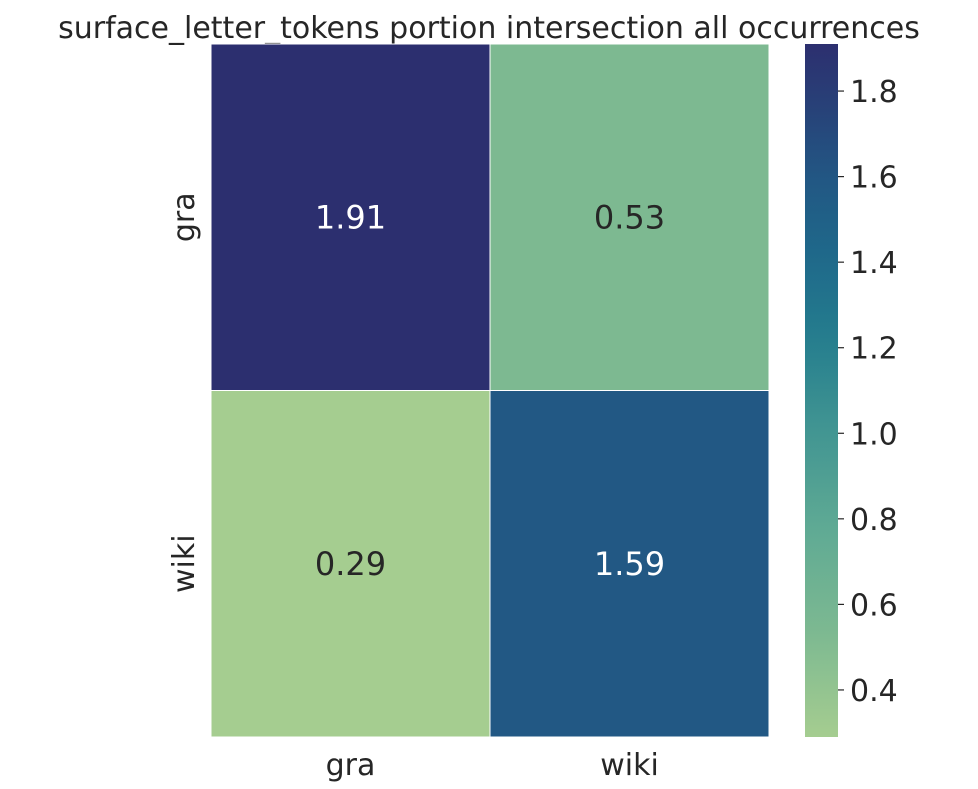 This screenshot has height=789, width=978. I want to click on cell-value-label: 0.53, so click(629, 217).